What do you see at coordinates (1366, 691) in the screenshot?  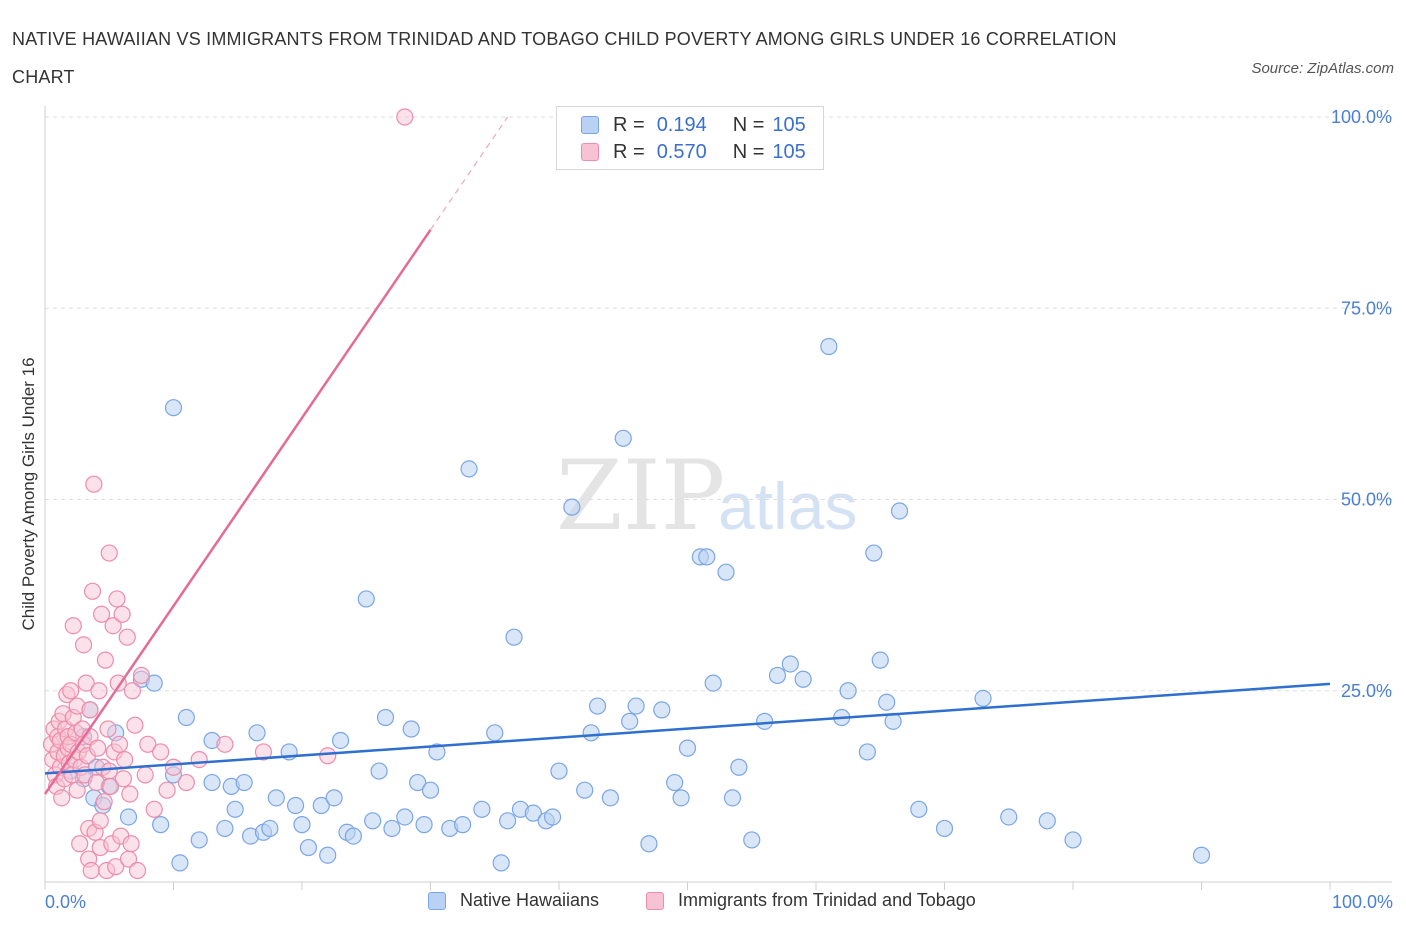 I see `y-tick-label: 25.0%` at bounding box center [1366, 691].